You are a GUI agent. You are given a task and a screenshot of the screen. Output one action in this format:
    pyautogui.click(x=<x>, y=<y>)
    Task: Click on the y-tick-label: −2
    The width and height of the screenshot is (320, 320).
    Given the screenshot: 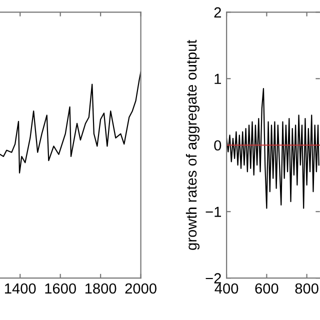 What is the action you would take?
    pyautogui.click(x=213, y=278)
    